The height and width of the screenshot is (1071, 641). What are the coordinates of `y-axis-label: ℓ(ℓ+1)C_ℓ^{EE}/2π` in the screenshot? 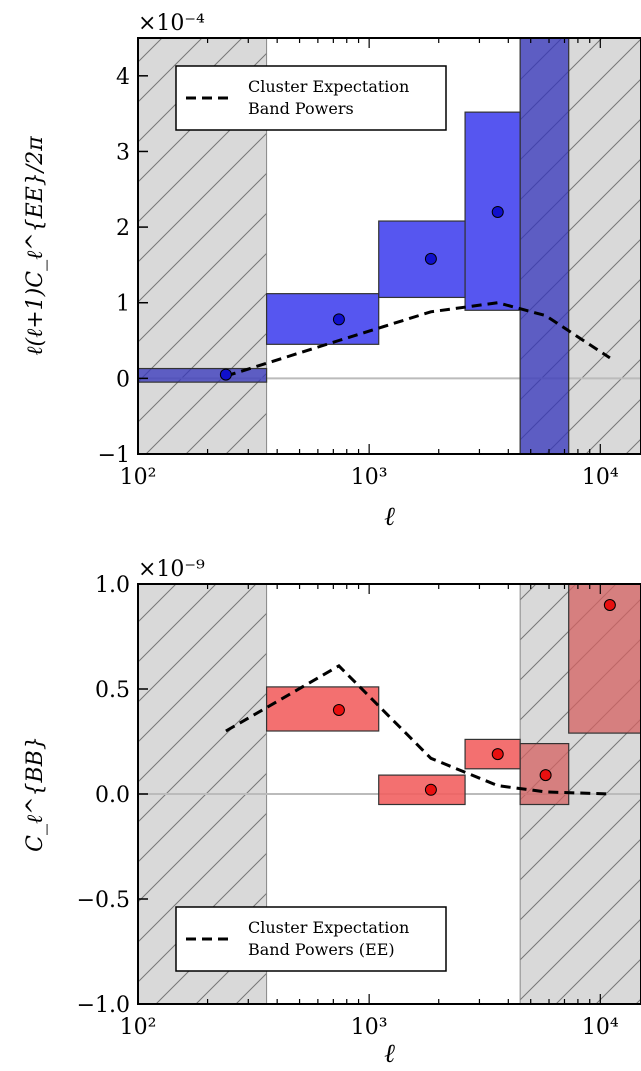 It's located at (35, 246).